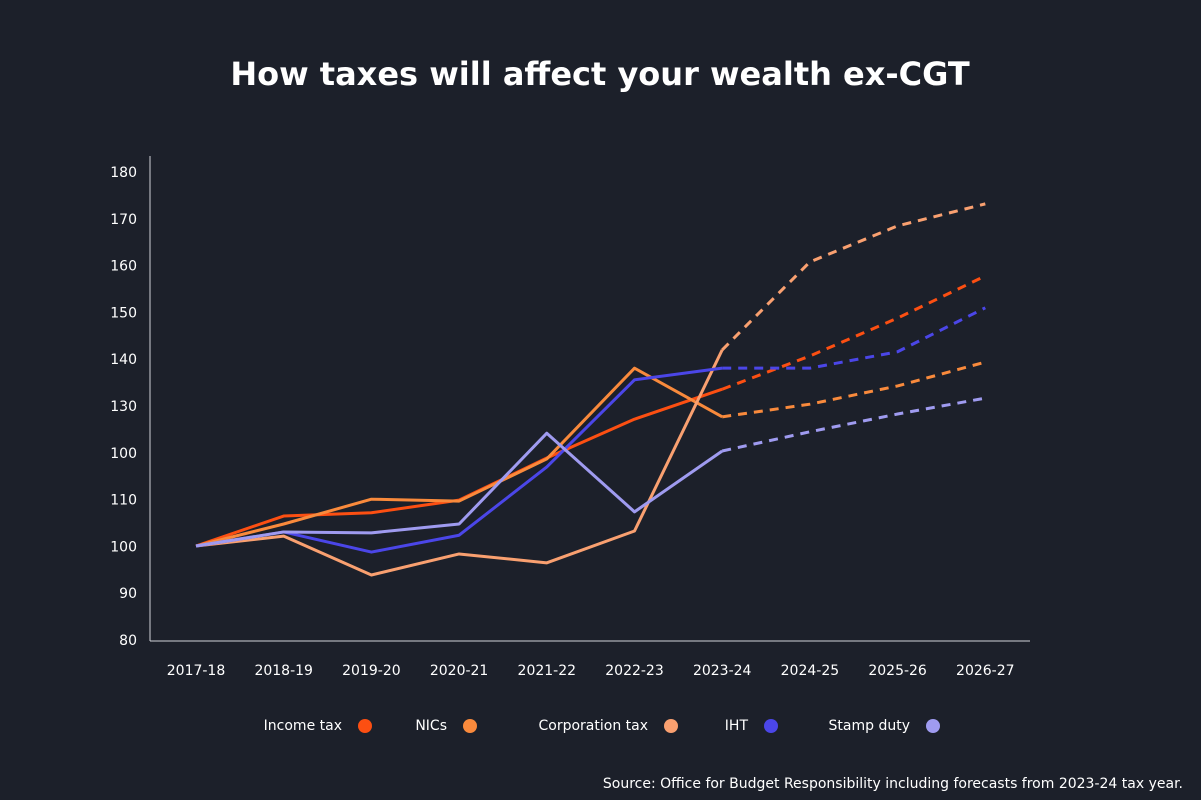  What do you see at coordinates (600, 74) in the screenshot?
I see `chart-title: How taxes will affect your wealth ex-CGT` at bounding box center [600, 74].